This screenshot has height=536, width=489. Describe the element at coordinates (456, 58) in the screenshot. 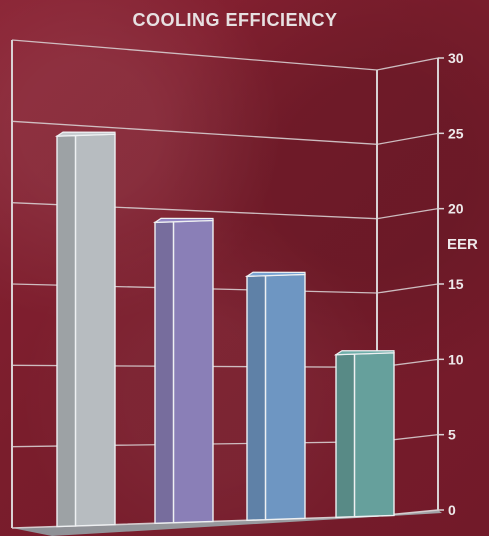

I see `y-tick-label: 30` at that location.